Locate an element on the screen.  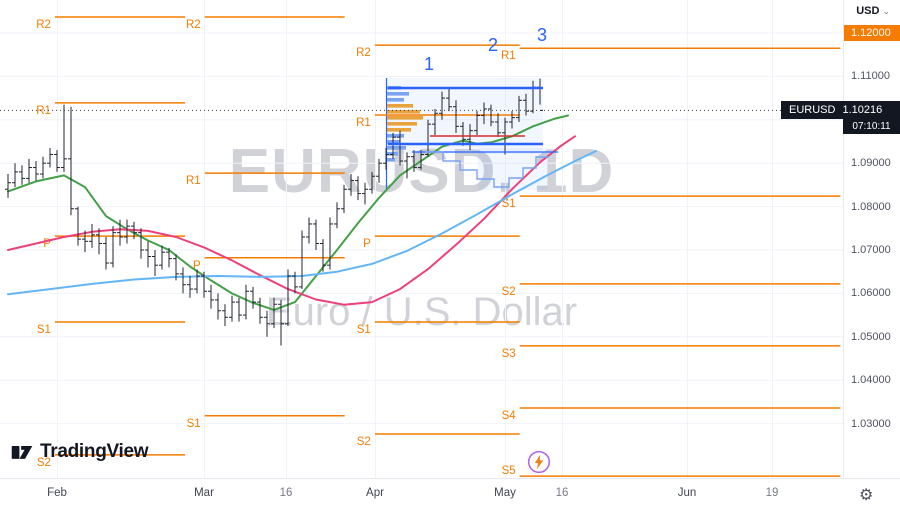
tradingview-logo-icon is located at coordinates (22, 452).